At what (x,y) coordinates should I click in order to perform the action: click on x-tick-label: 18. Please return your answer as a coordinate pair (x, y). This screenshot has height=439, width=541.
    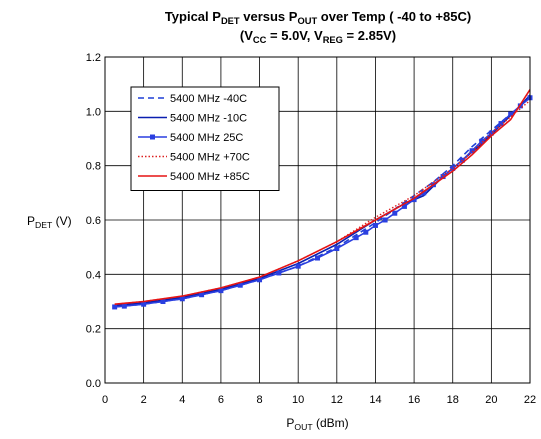
    Looking at the image, I should click on (453, 400).